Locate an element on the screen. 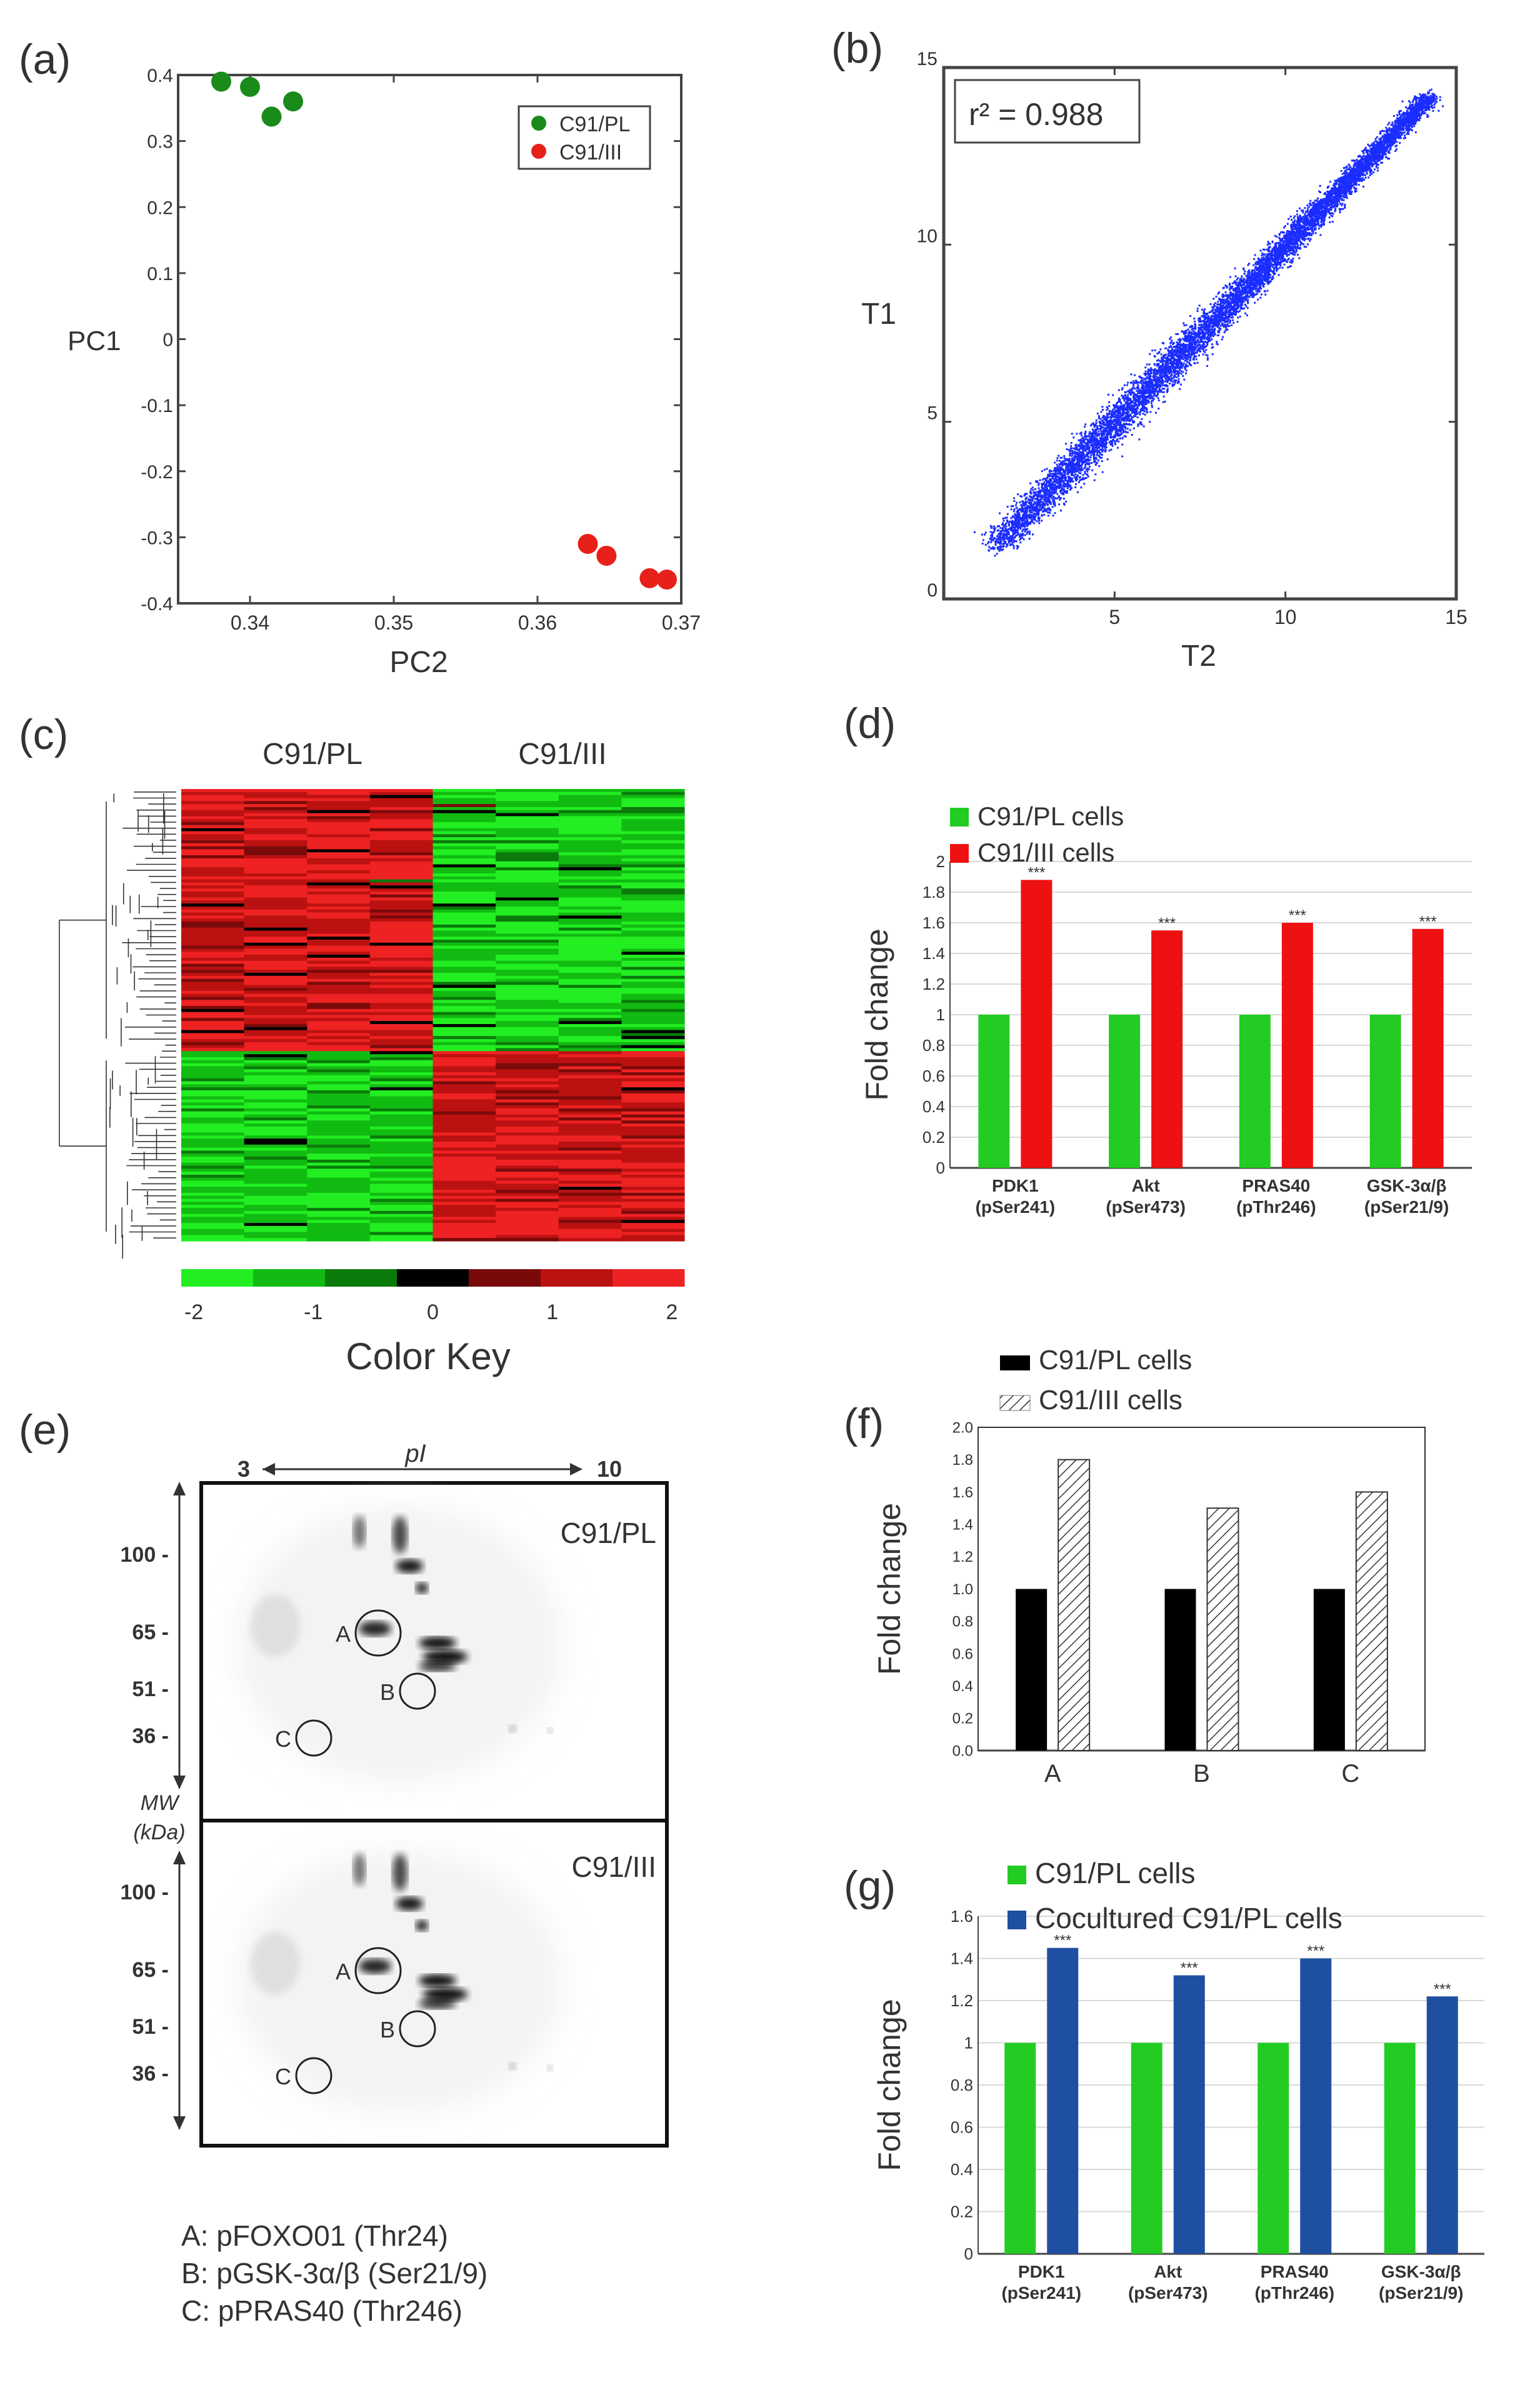 This screenshot has height=2382, width=1540. b-ytick-label: 0 is located at coordinates (932, 590).